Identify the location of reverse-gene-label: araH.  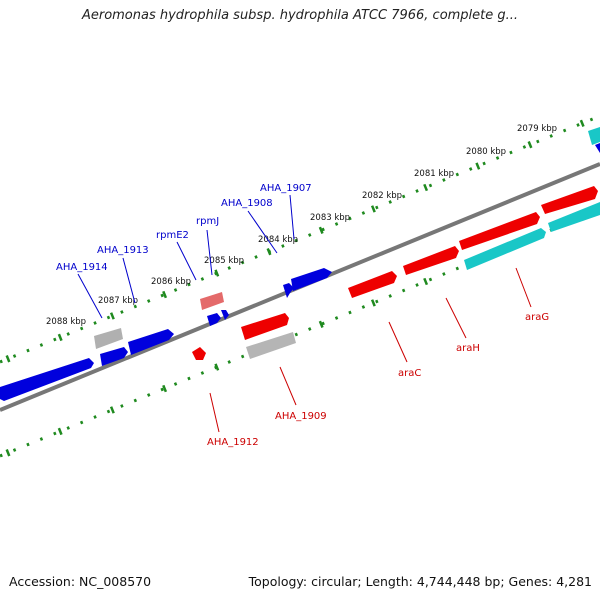
(468, 348).